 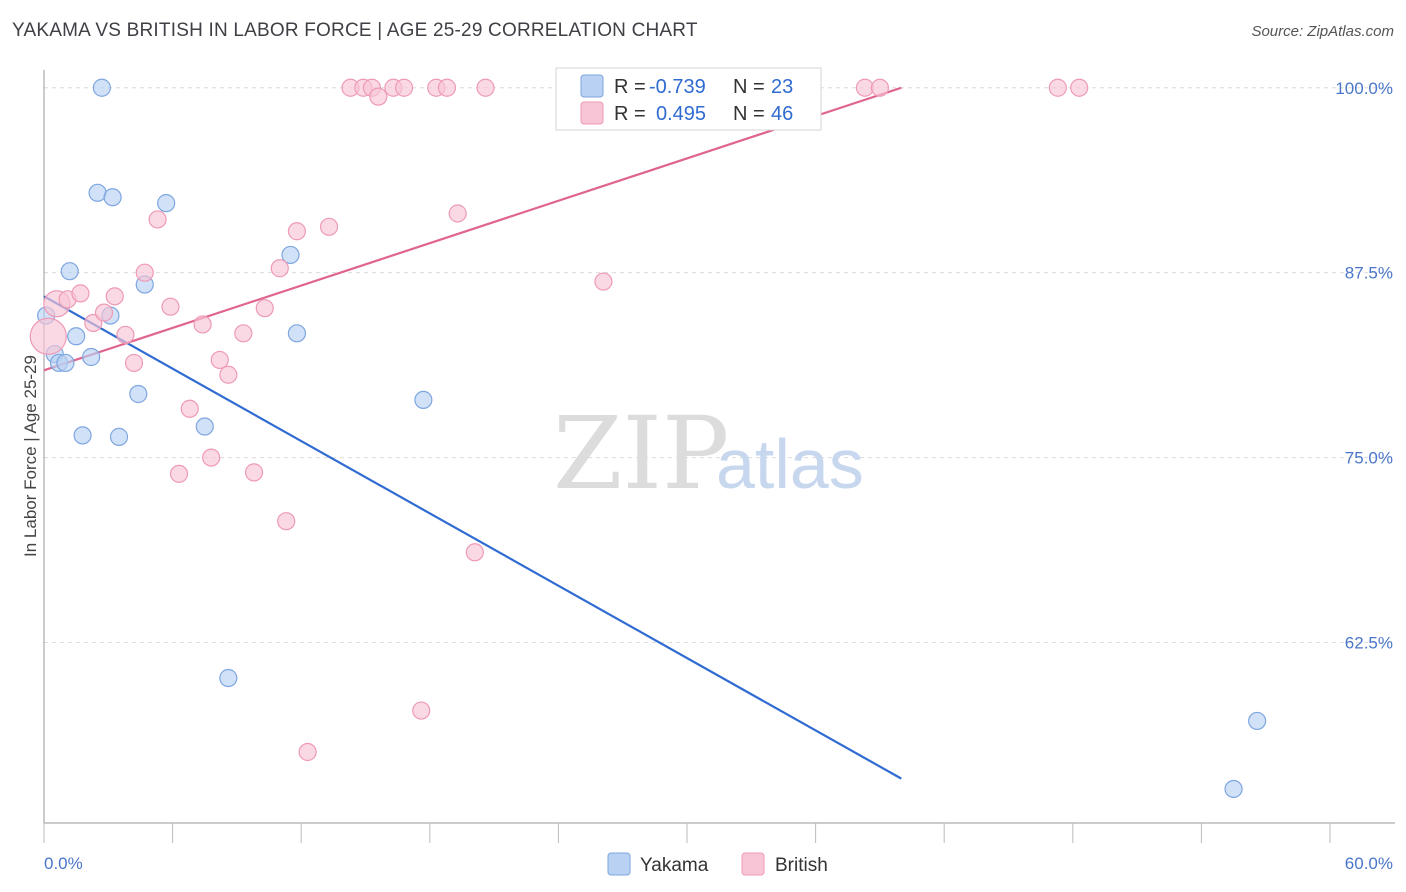 I want to click on x-tick-labels: 0.0% 60.0%, so click(x=718, y=863).